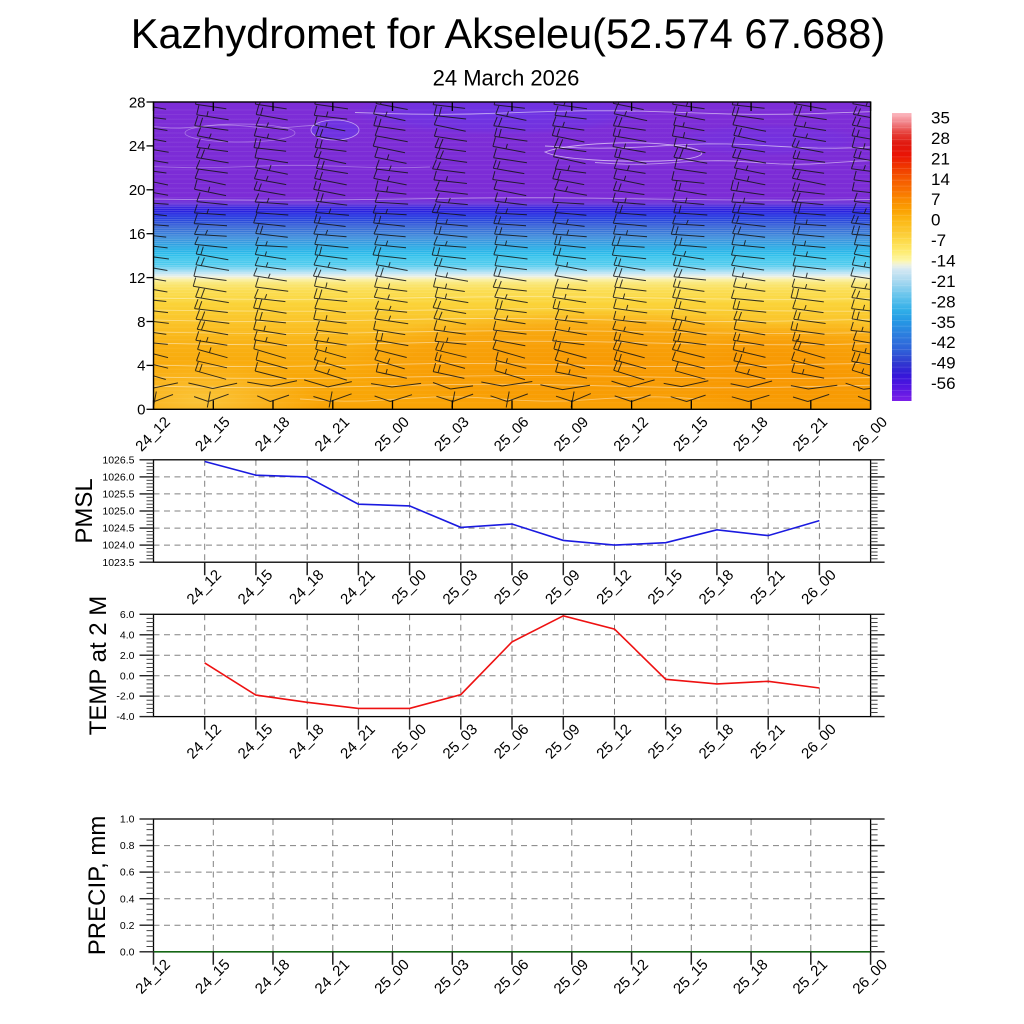 This screenshot has width=1024, height=1024. Describe the element at coordinates (127, 820) in the screenshot. I see `svg-text: 1.0` at that location.